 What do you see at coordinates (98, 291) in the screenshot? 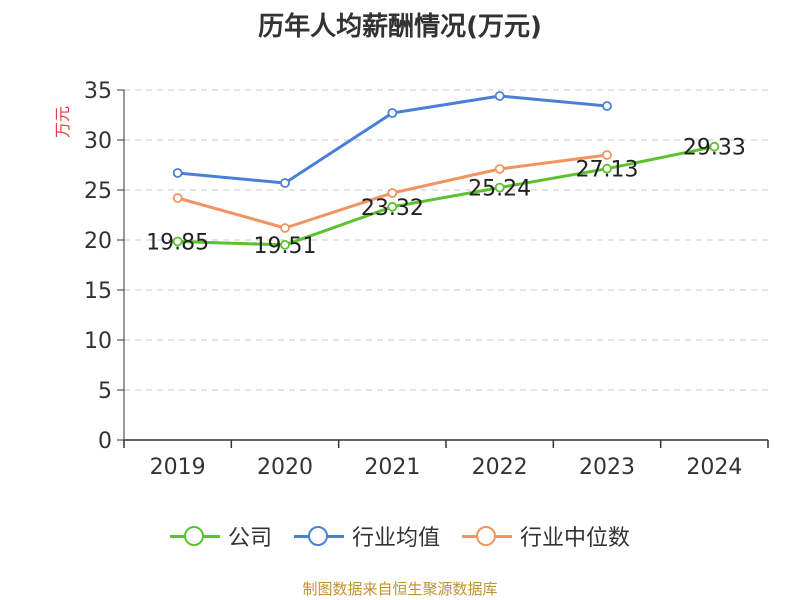
I see `y-tick-label: 15` at bounding box center [98, 291].